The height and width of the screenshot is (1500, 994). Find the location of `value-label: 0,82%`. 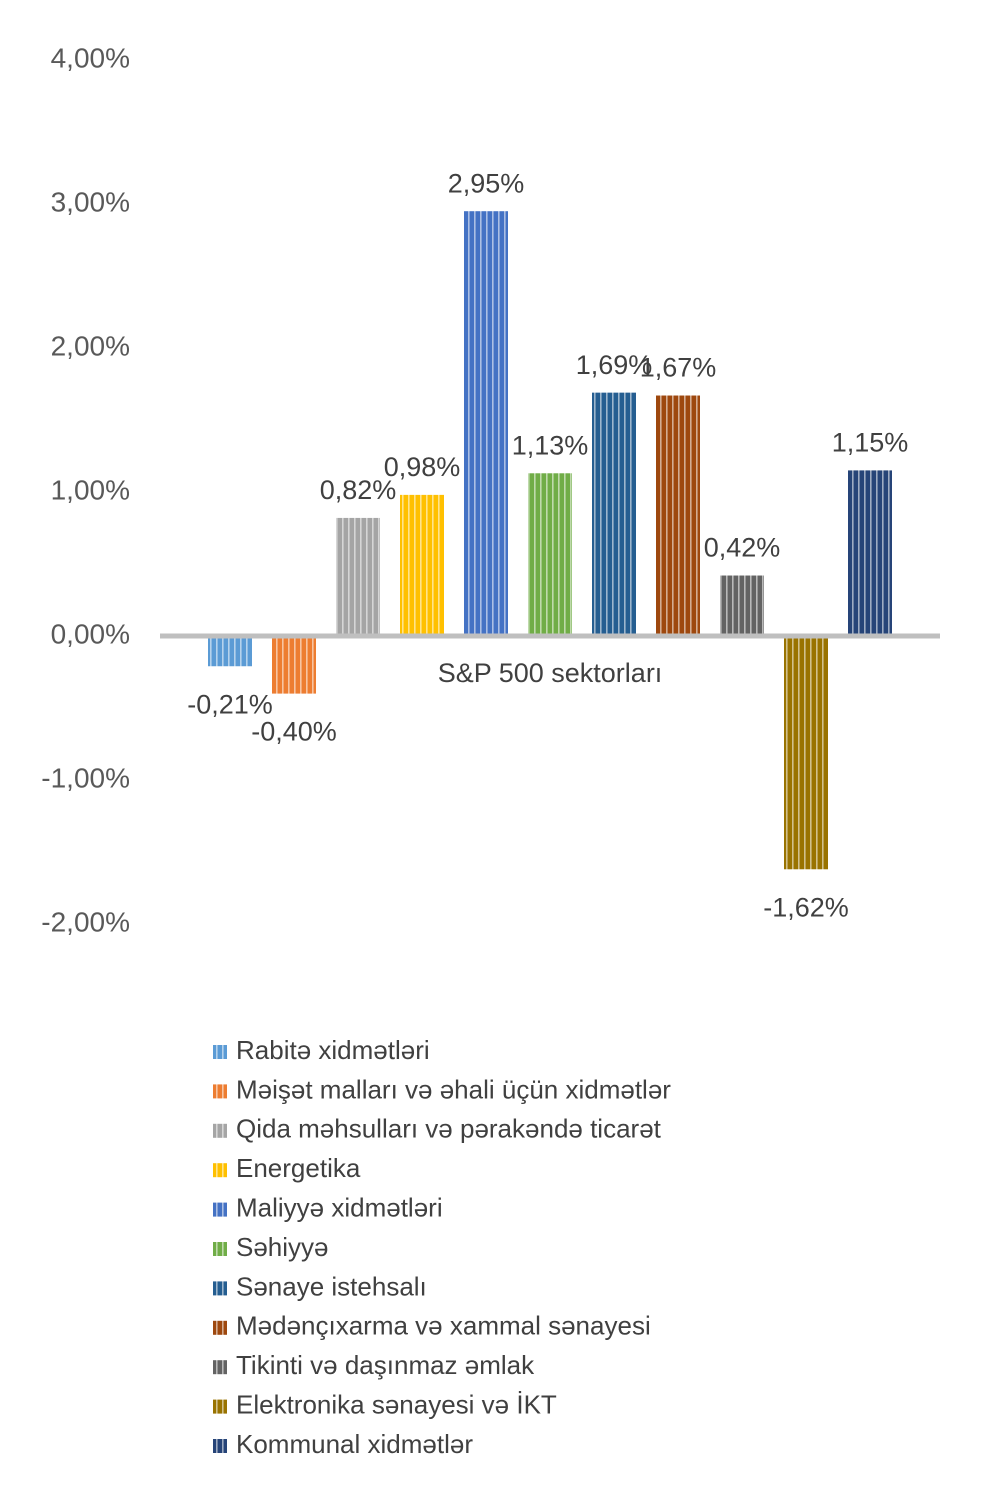

value-label: 0,82% is located at coordinates (358, 490).